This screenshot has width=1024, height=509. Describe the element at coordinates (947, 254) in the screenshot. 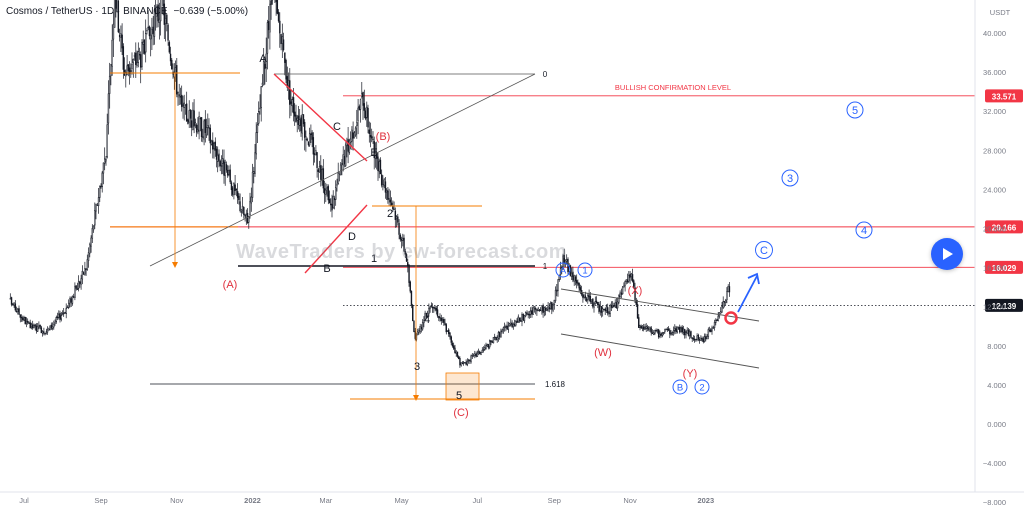

I see `play-button` at that location.